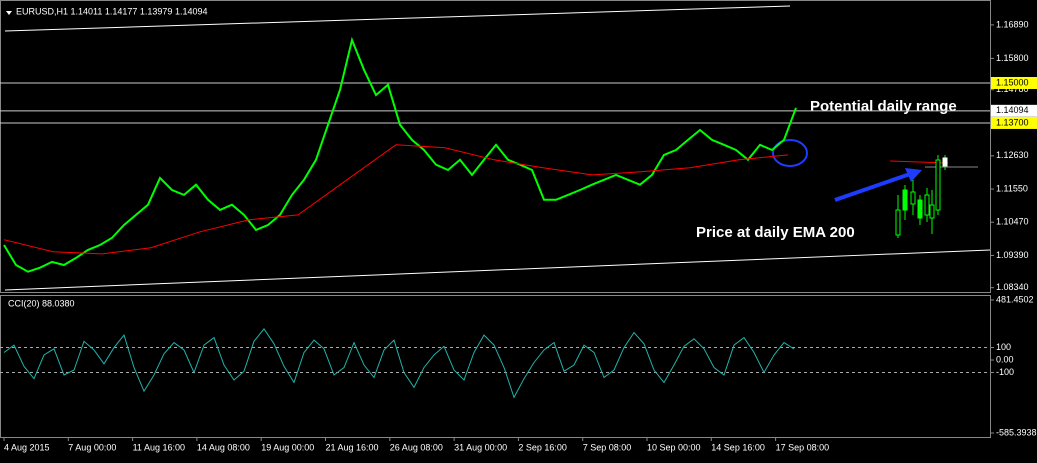 The image size is (1037, 463). I want to click on series-line, so click(399, 363).